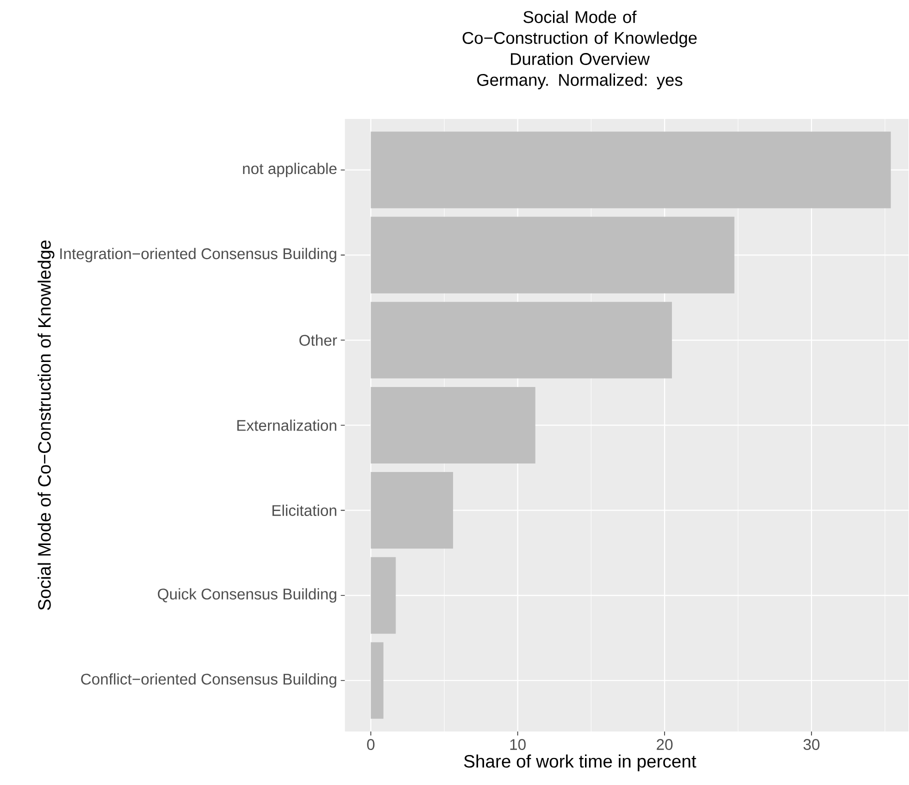  Describe the element at coordinates (286, 426) in the screenshot. I see `y-tick-label: Externalization` at that location.